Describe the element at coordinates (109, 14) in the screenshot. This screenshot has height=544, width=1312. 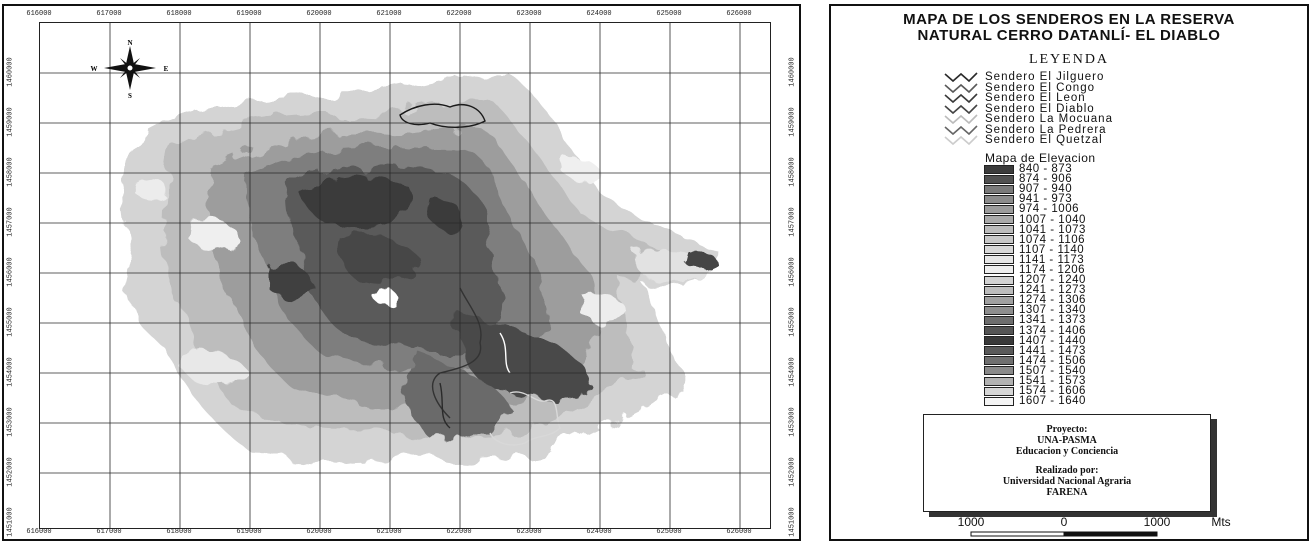
I see `x-tick-top: 617000` at that location.